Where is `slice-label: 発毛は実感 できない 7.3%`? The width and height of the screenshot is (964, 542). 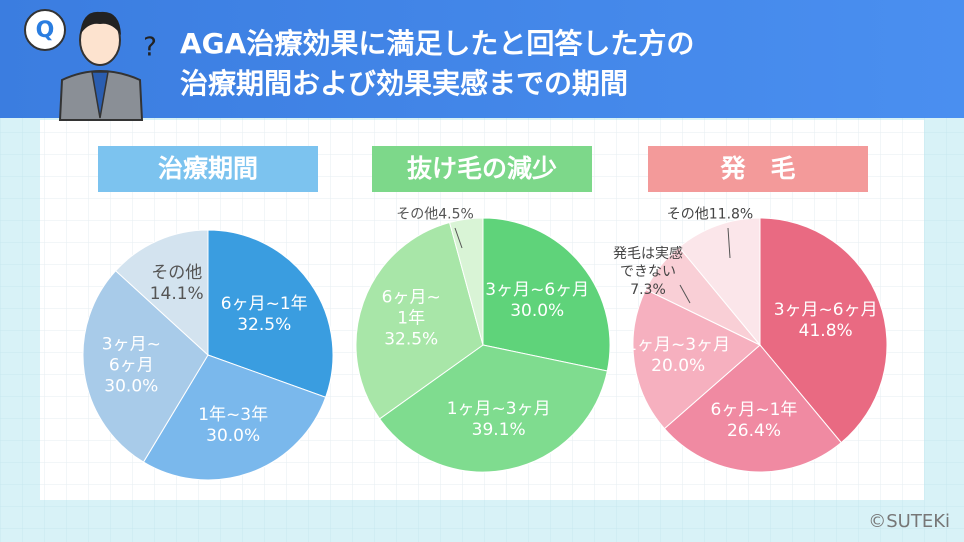 slice-label: 発毛は実感 できない 7.3% is located at coordinates (648, 272).